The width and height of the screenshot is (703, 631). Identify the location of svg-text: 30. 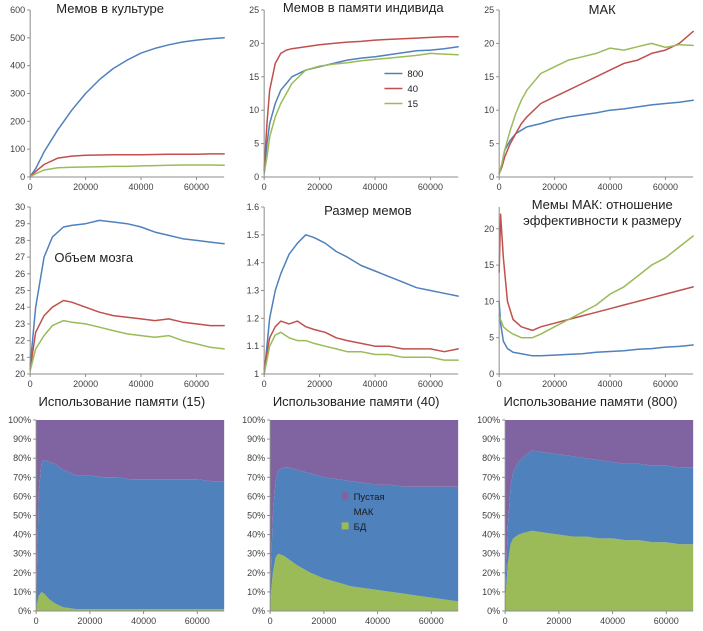
(20, 207).